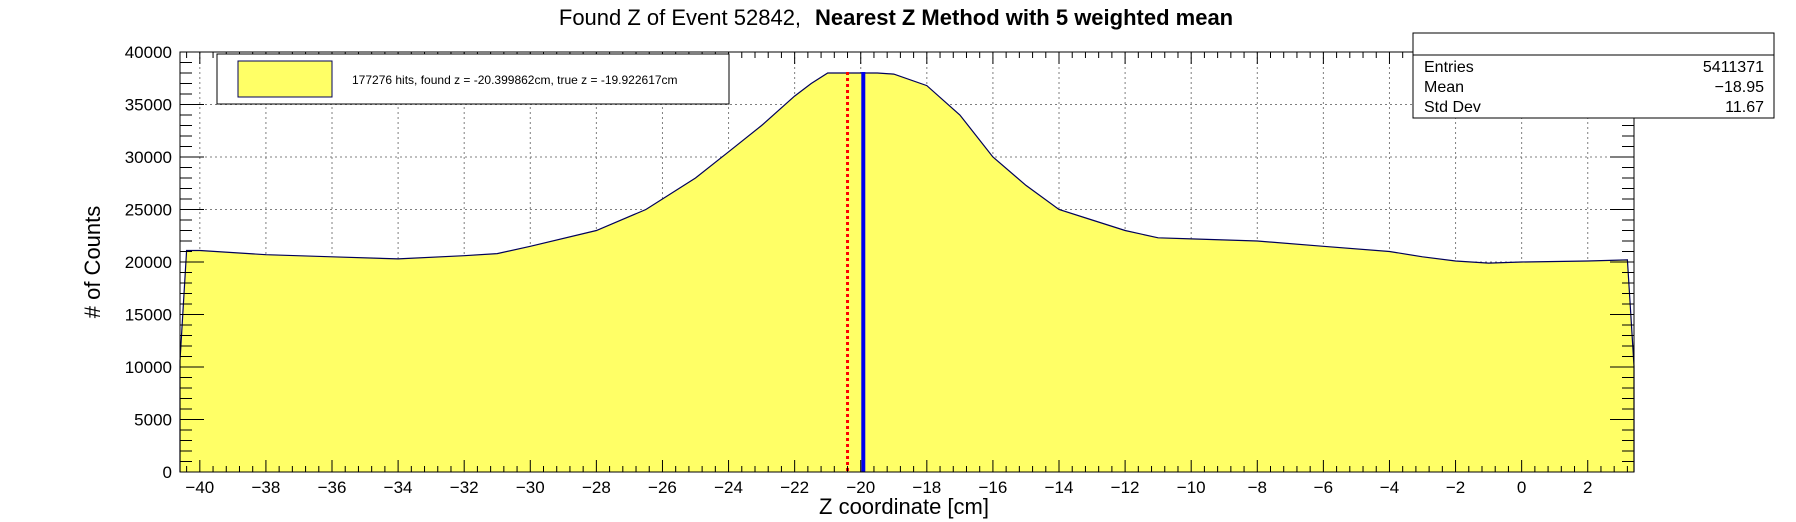  I want to click on x-tick-label: −24, so click(728, 487).